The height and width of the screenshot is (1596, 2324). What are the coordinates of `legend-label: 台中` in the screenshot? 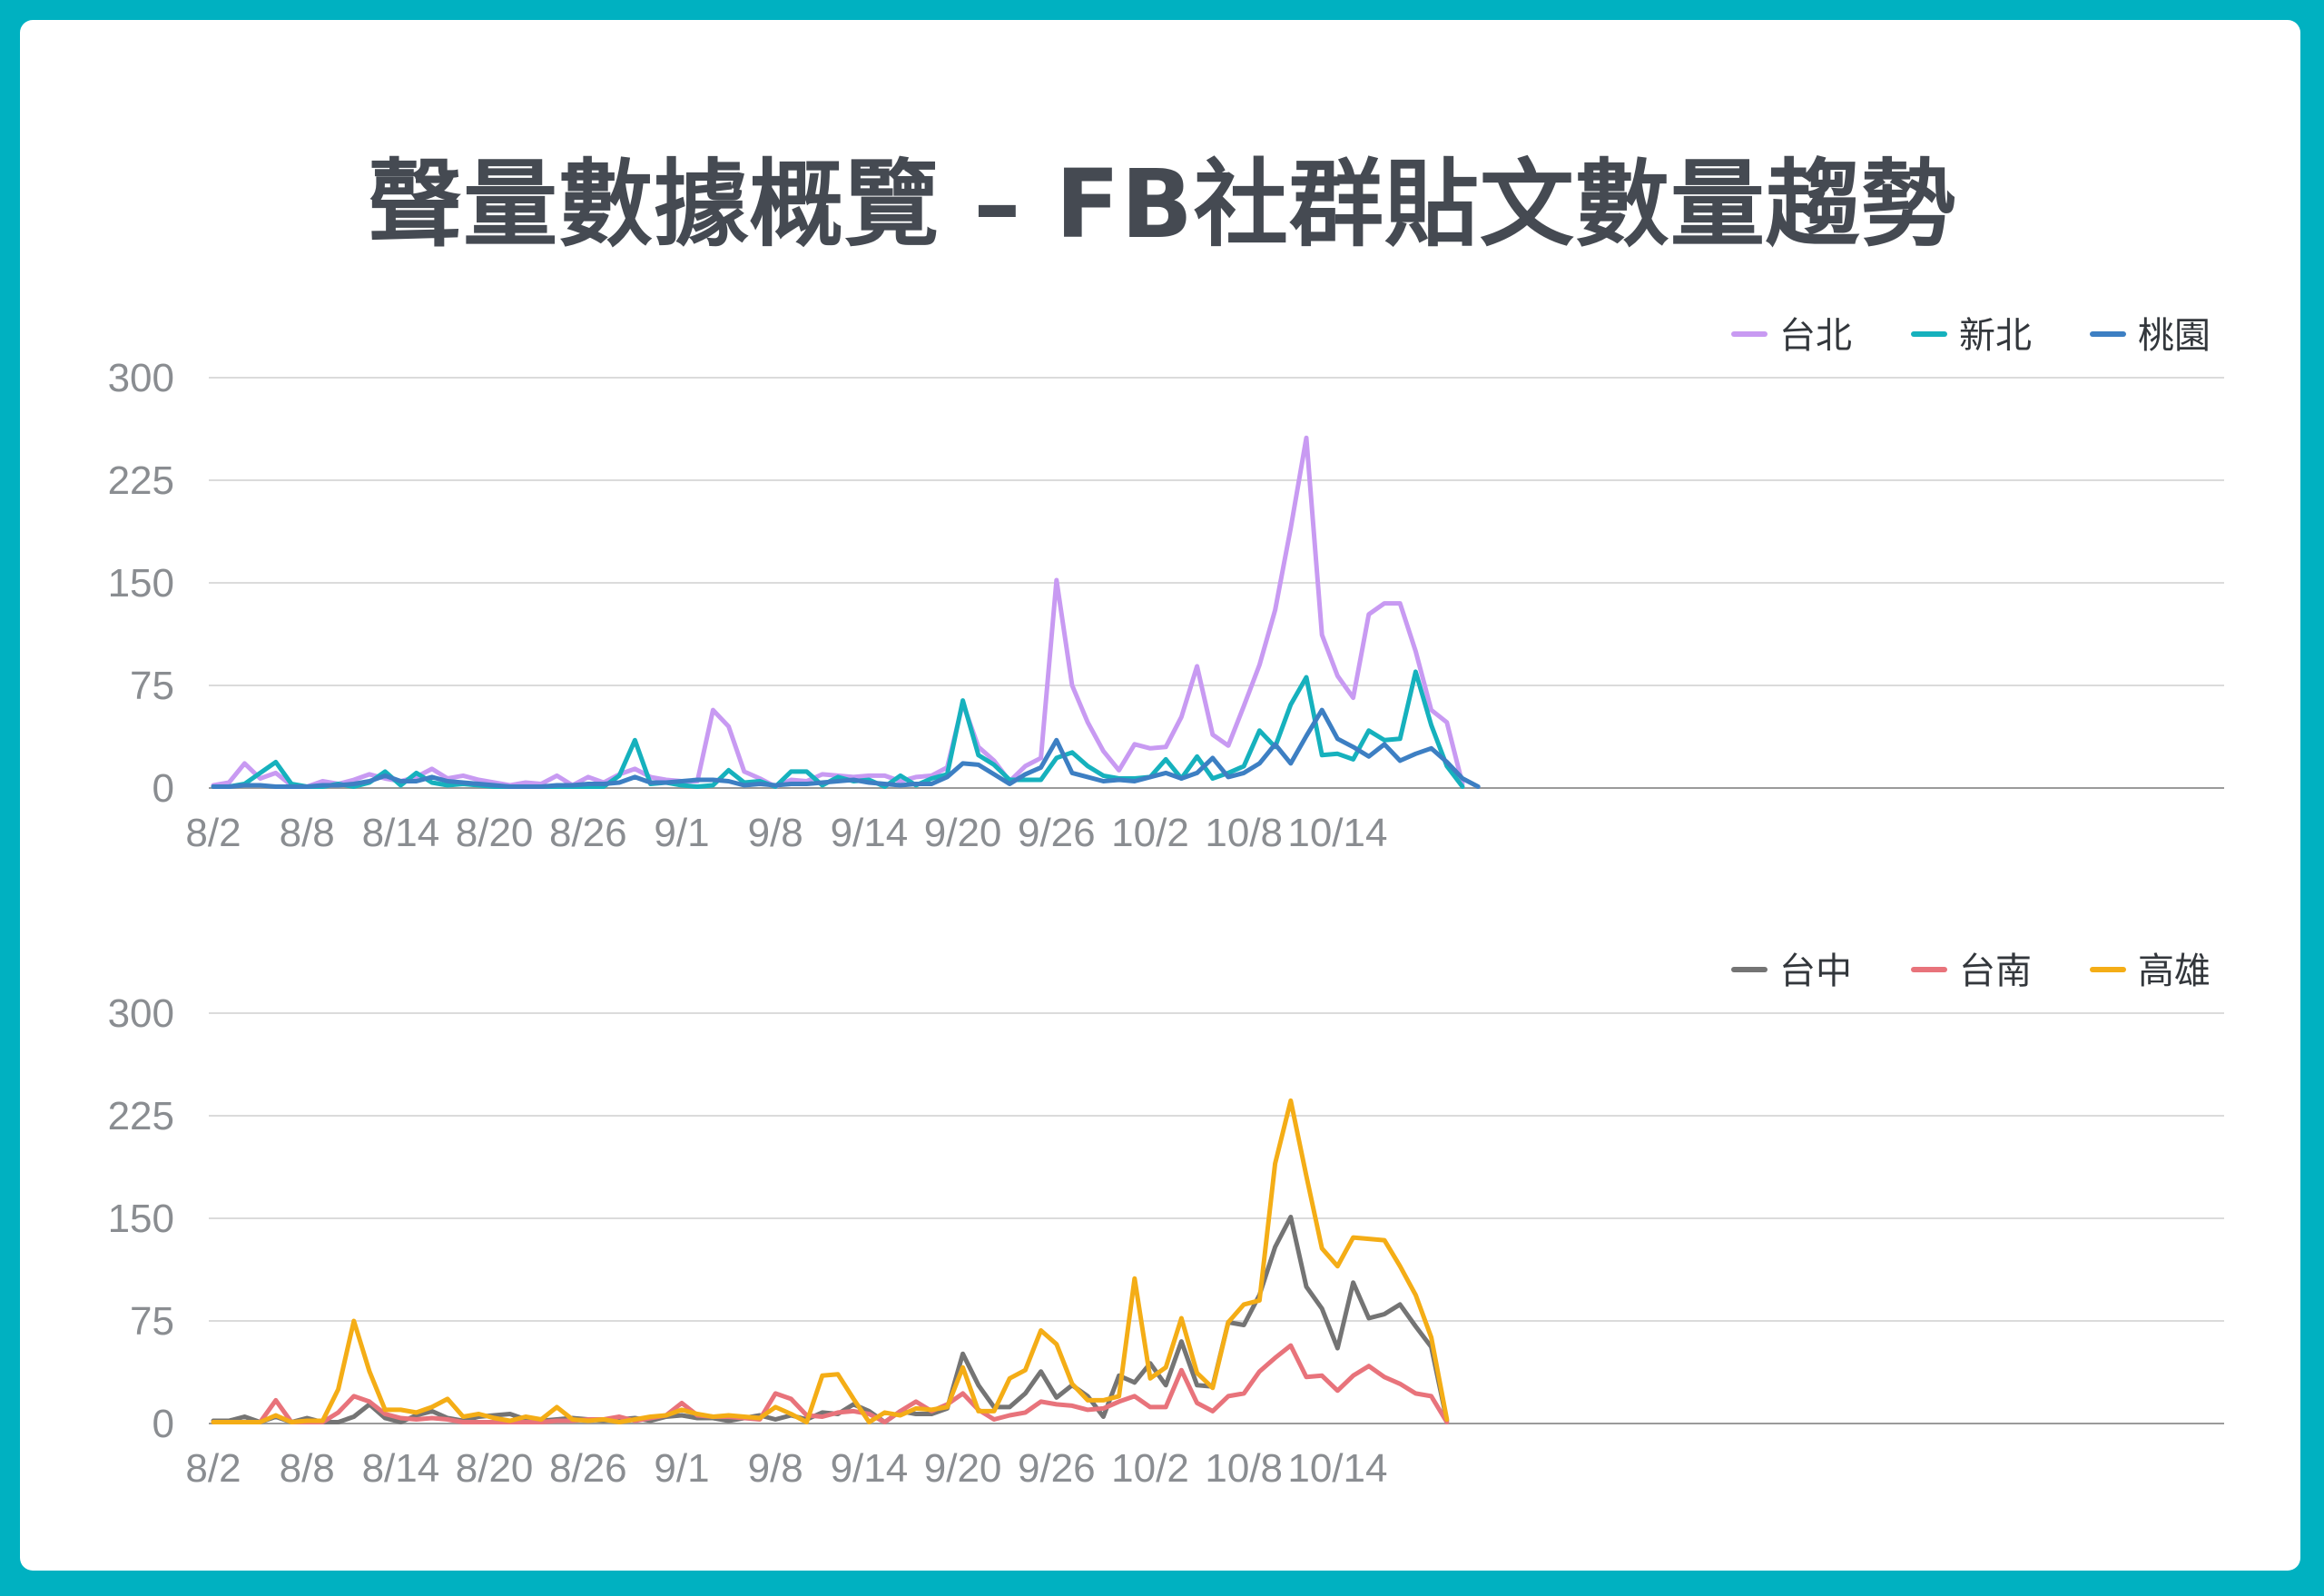 It's located at (1815, 971).